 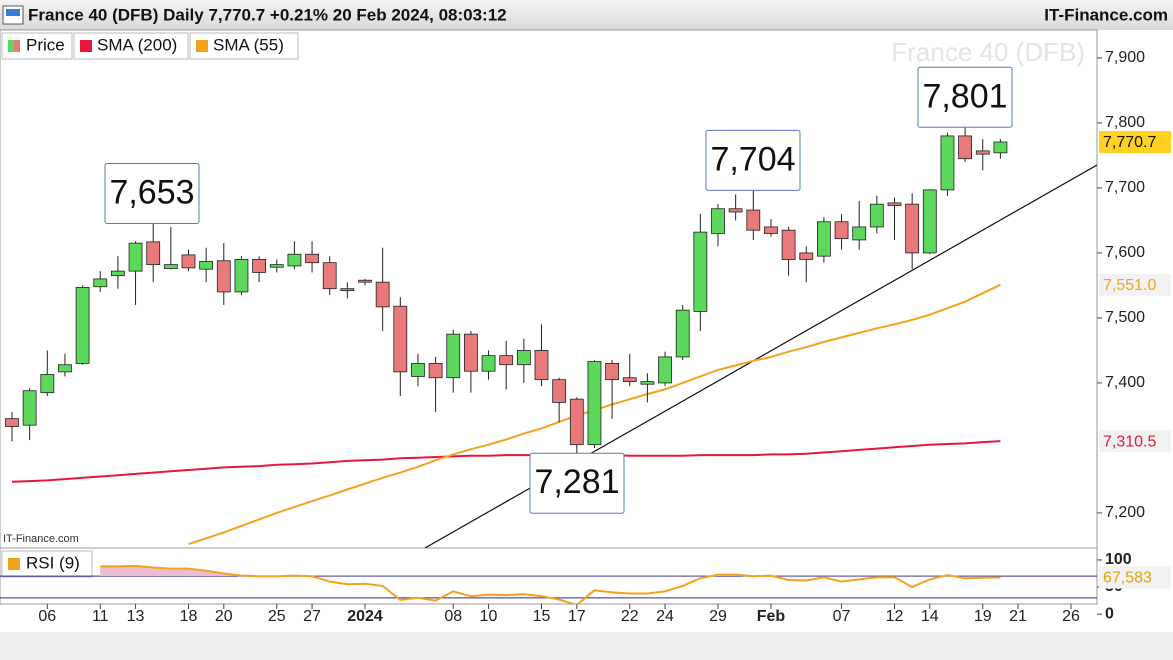 What do you see at coordinates (1129, 441) in the screenshot?
I see `sma-last-label: 7,310.5` at bounding box center [1129, 441].